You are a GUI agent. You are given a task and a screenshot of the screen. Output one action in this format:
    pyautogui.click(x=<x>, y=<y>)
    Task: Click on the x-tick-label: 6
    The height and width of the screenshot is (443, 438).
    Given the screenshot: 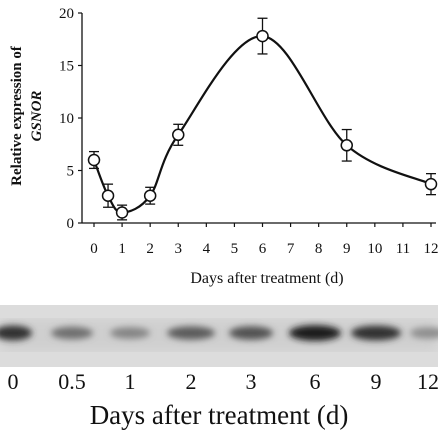 What is the action you would take?
    pyautogui.click(x=263, y=249)
    